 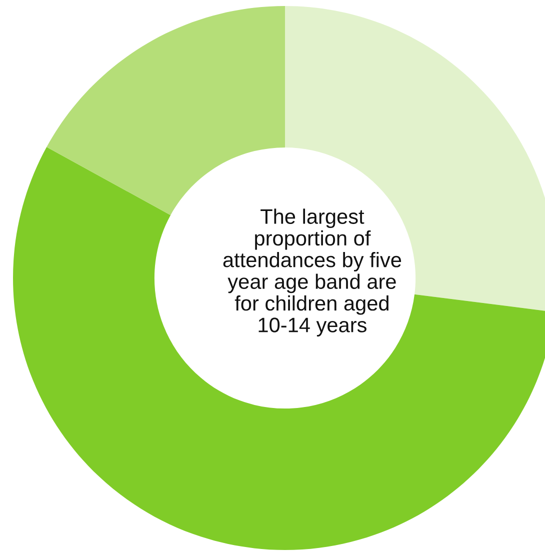 What do you see at coordinates (312, 272) in the screenshot?
I see `text: The largest proportion of attendances by five year age band are for children aged 10-14 years` at bounding box center [312, 272].